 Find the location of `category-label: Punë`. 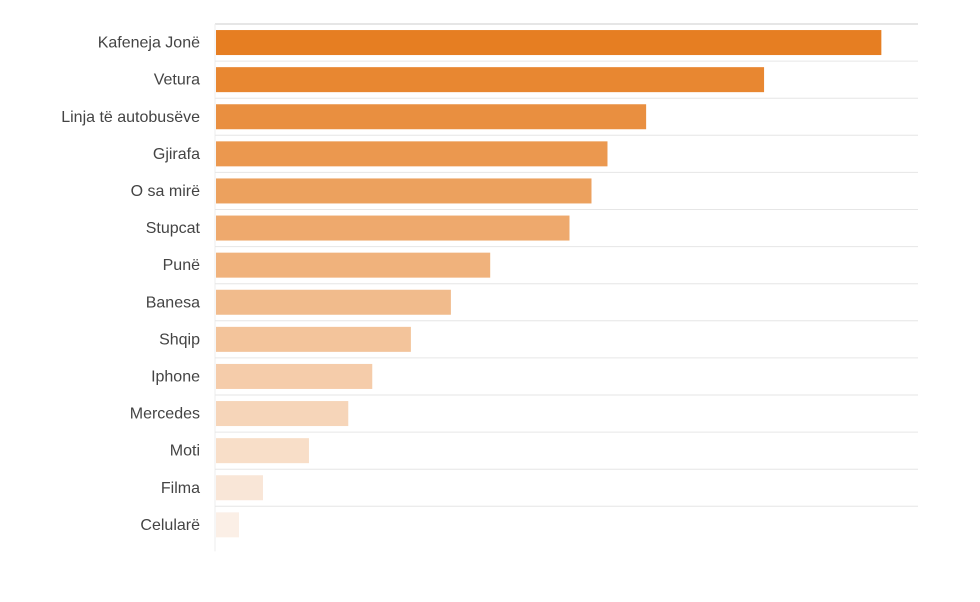

category-label: Punë is located at coordinates (181, 265).